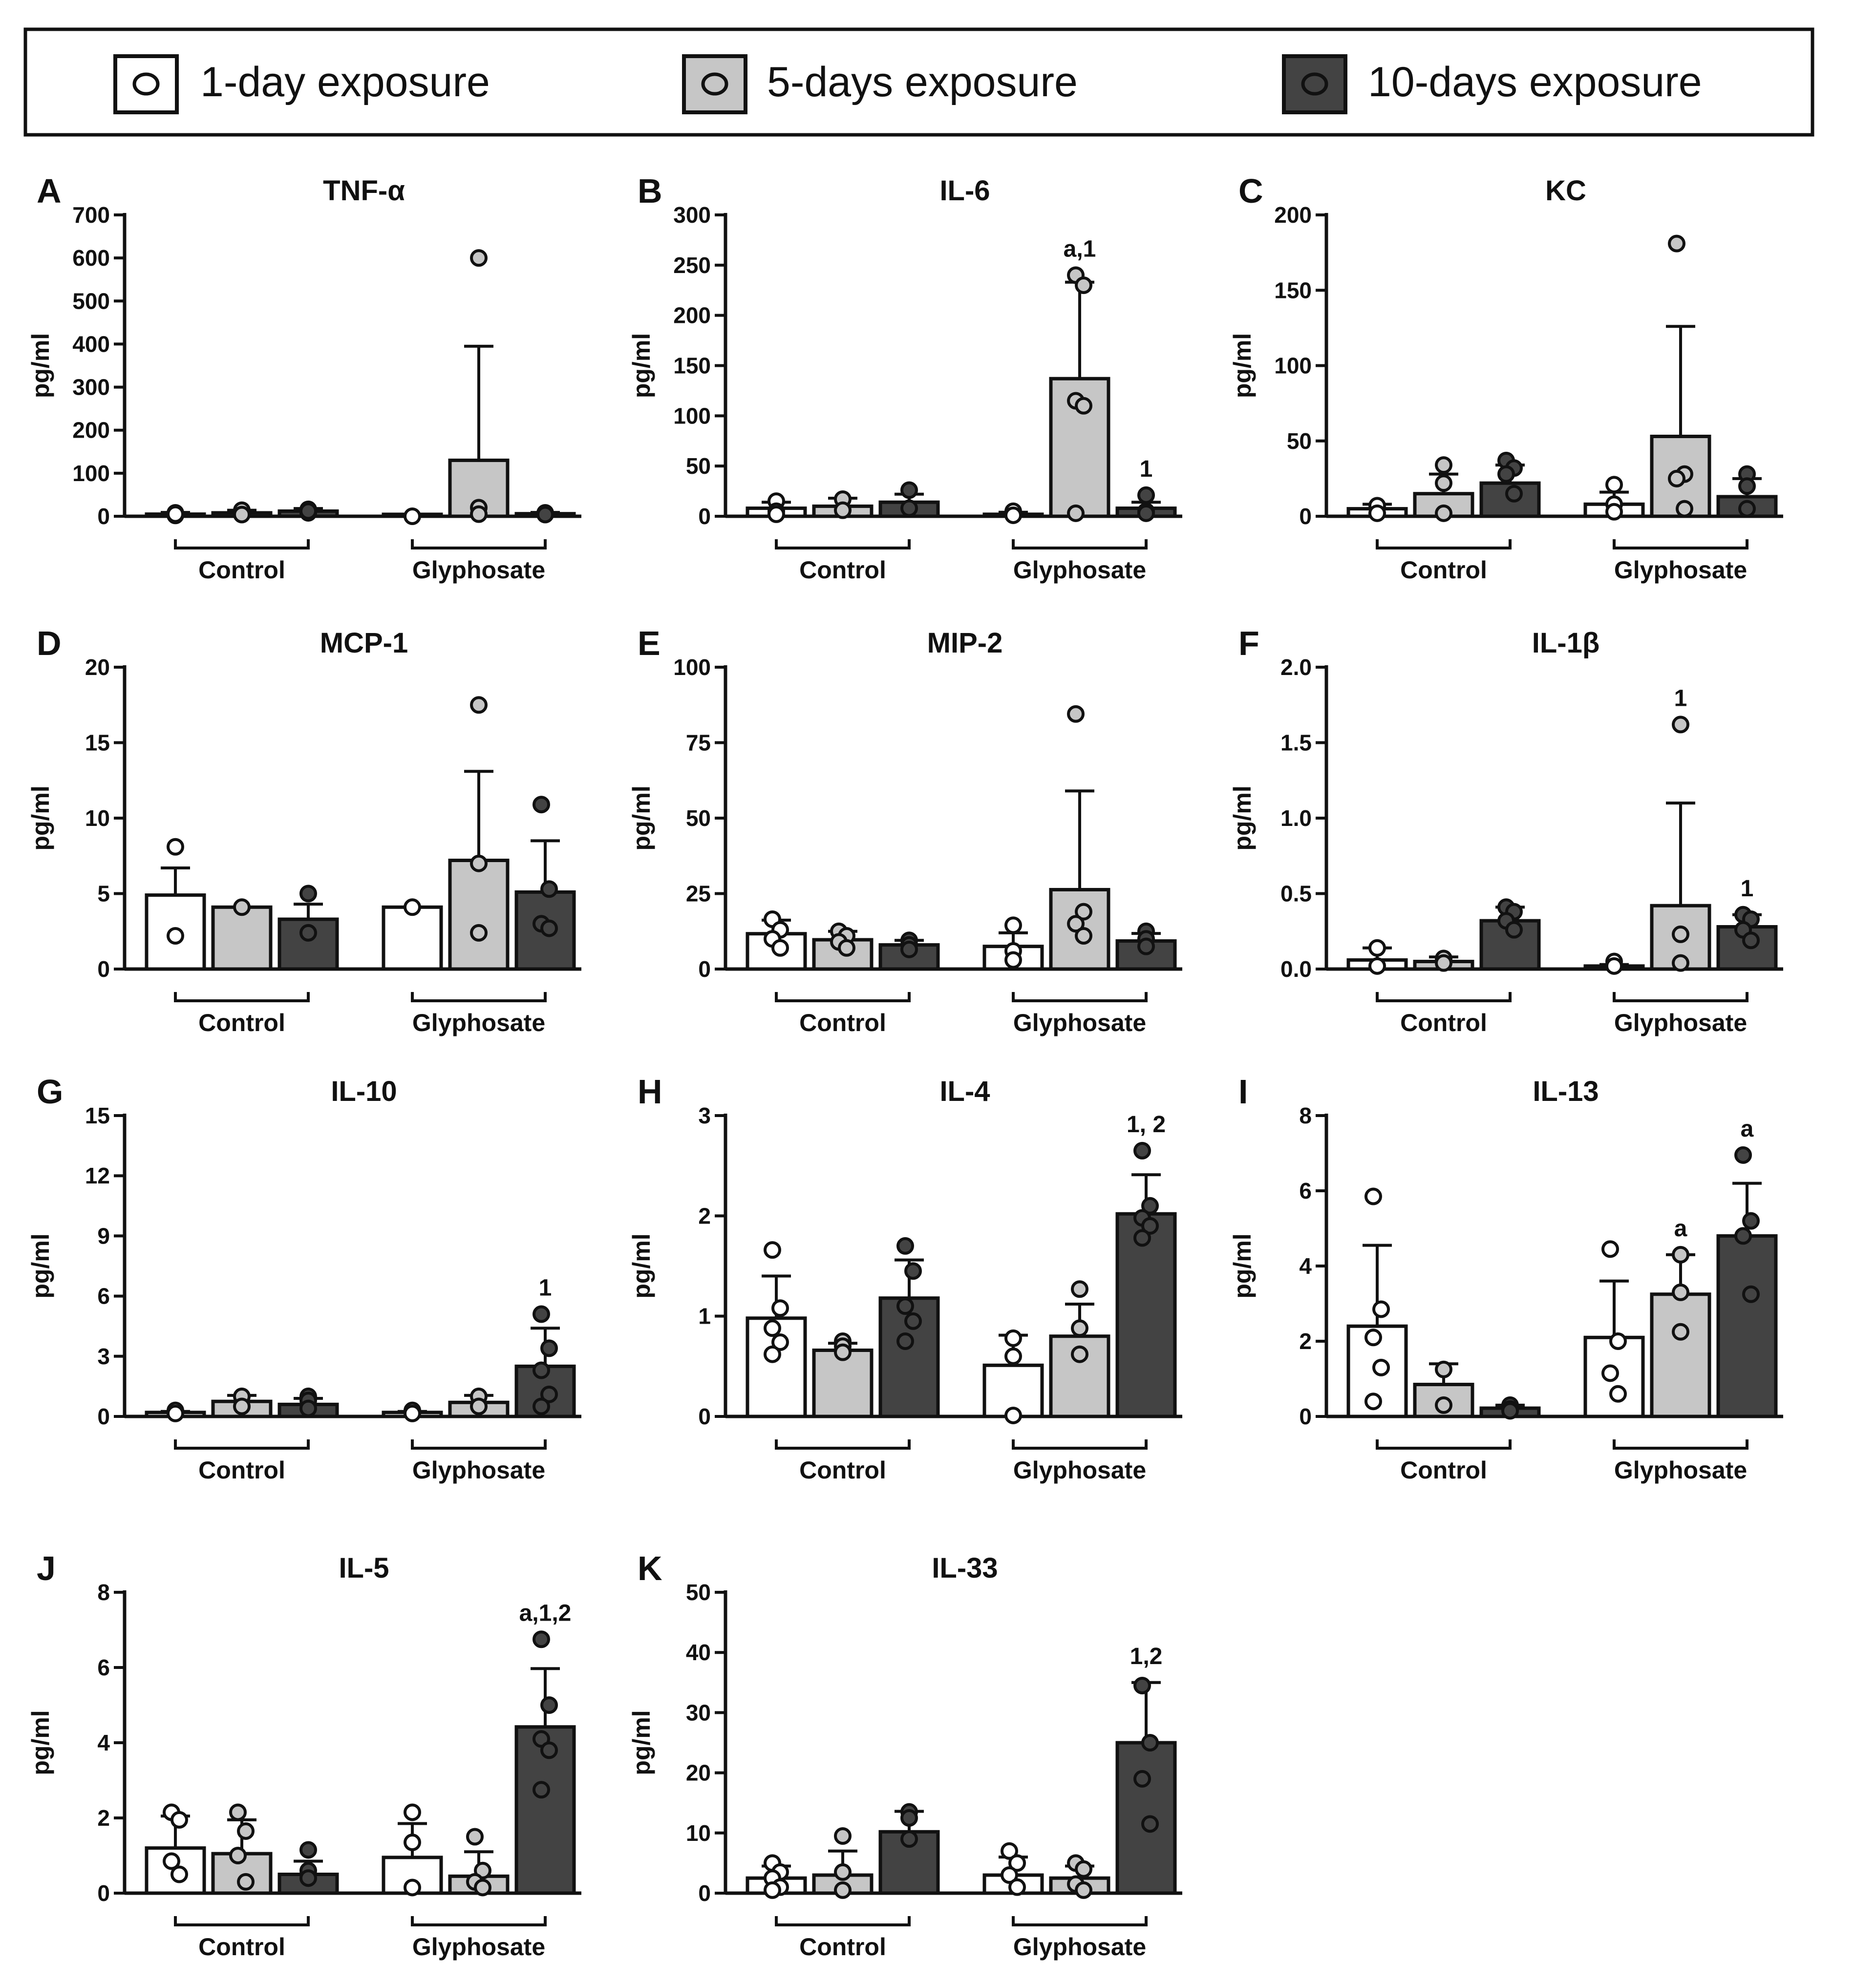  I want to click on panel-title: IL-4, so click(964, 1091).